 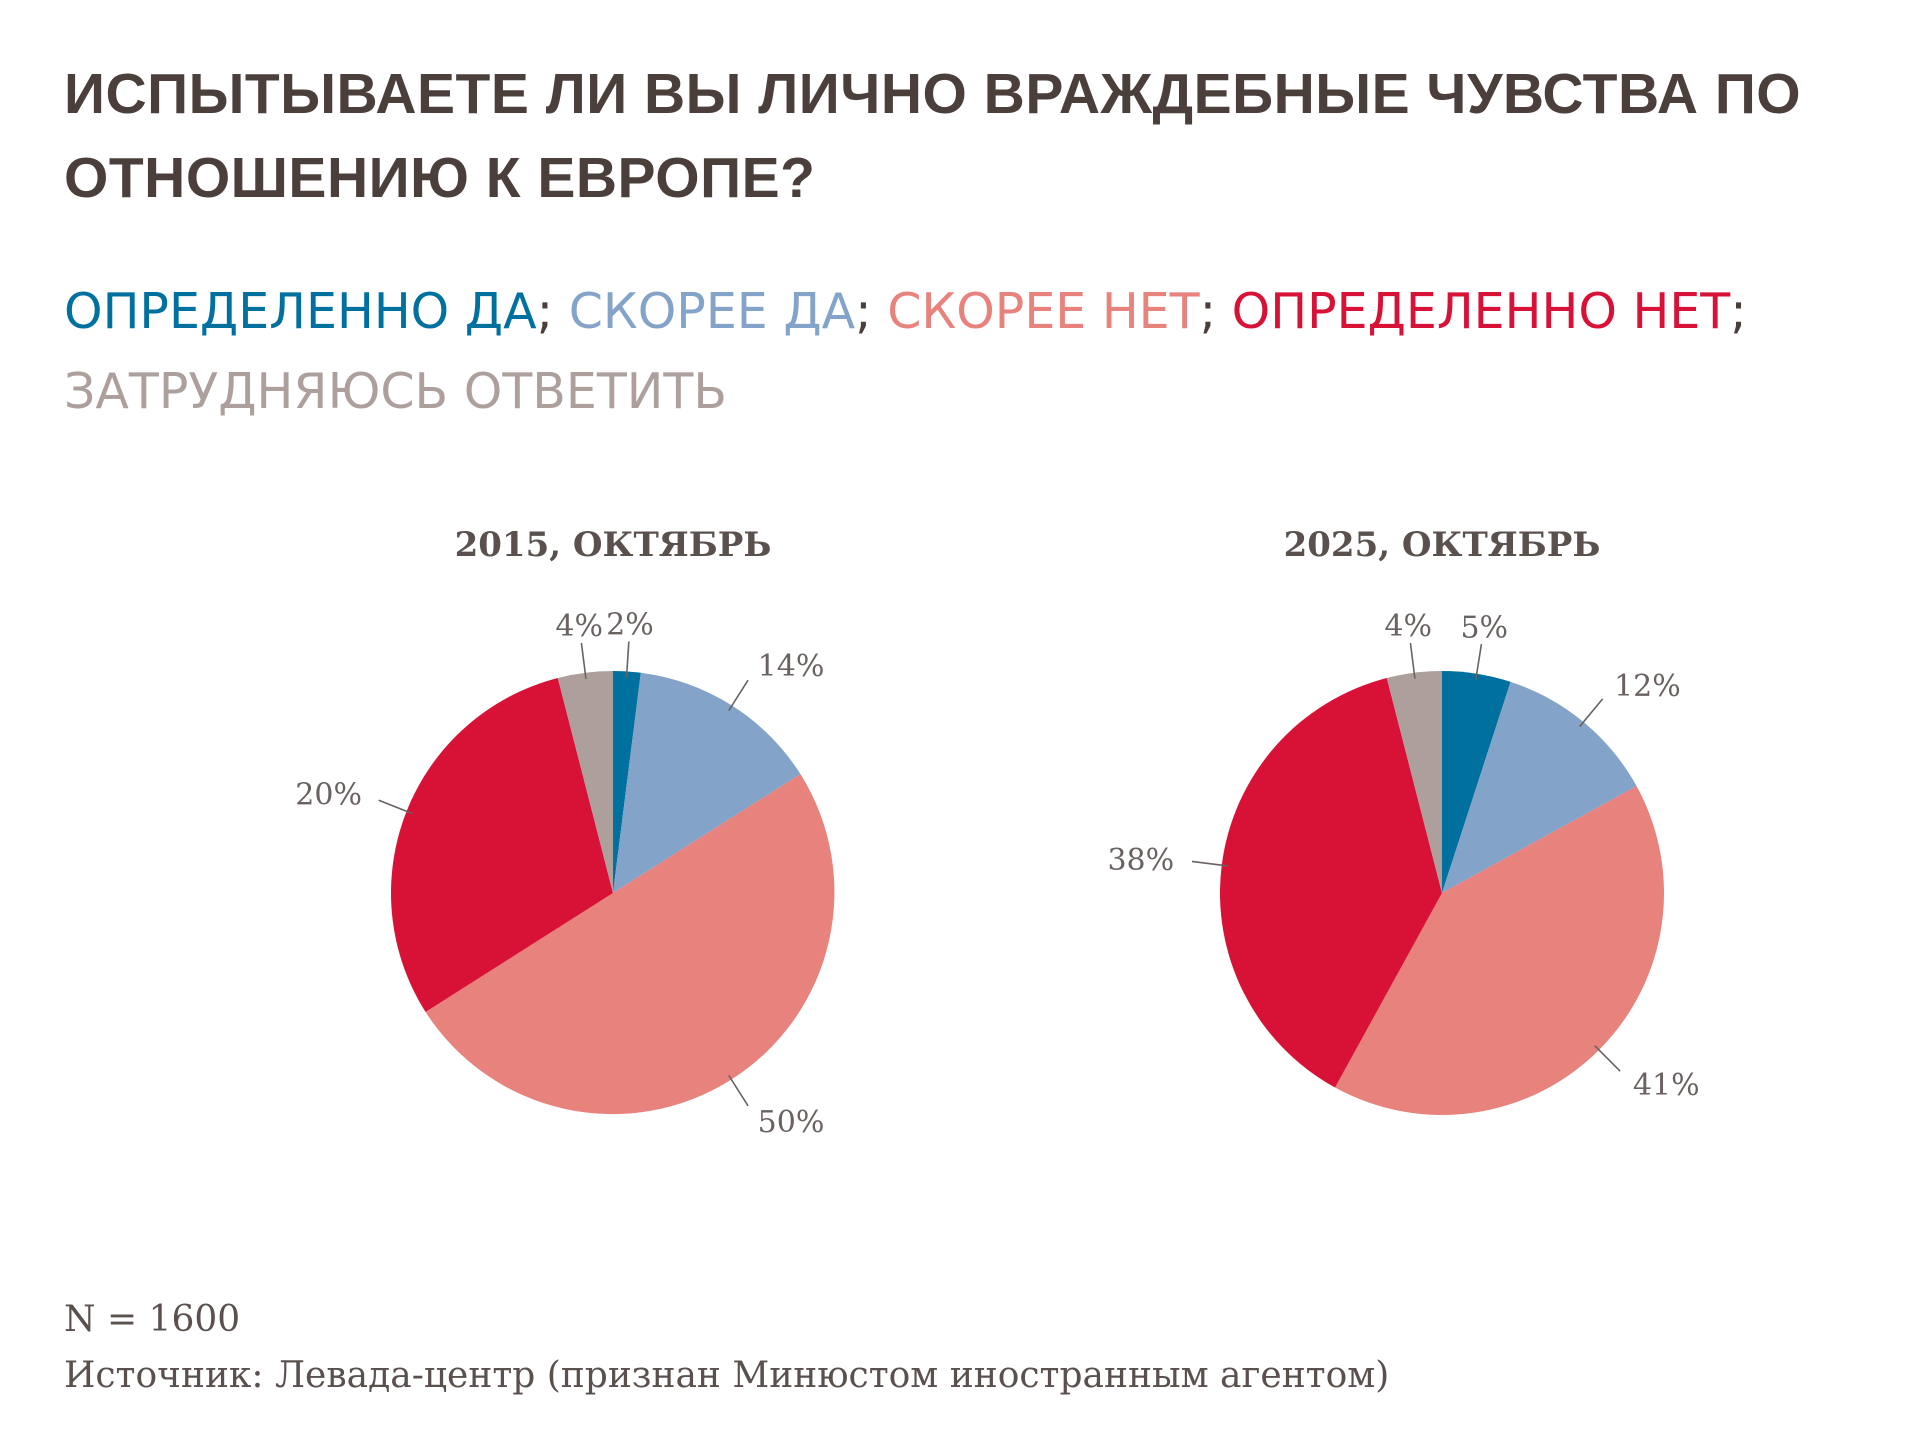 I want to click on data-label: 41%, so click(x=1666, y=1085).